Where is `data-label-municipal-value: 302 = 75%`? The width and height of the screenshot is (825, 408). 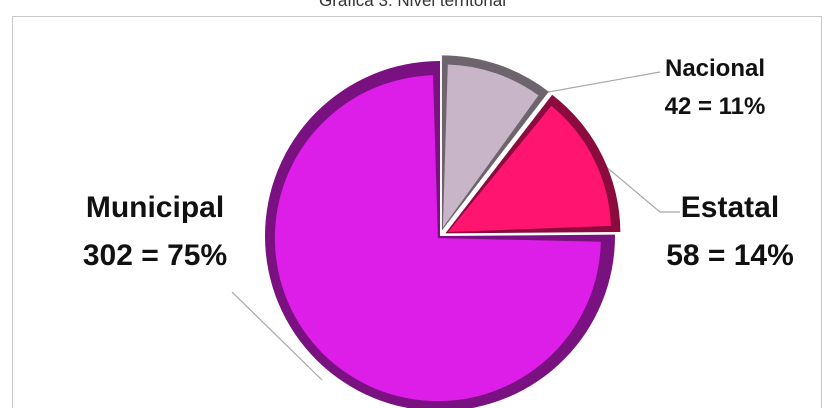 data-label-municipal-value: 302 = 75% is located at coordinates (155, 255).